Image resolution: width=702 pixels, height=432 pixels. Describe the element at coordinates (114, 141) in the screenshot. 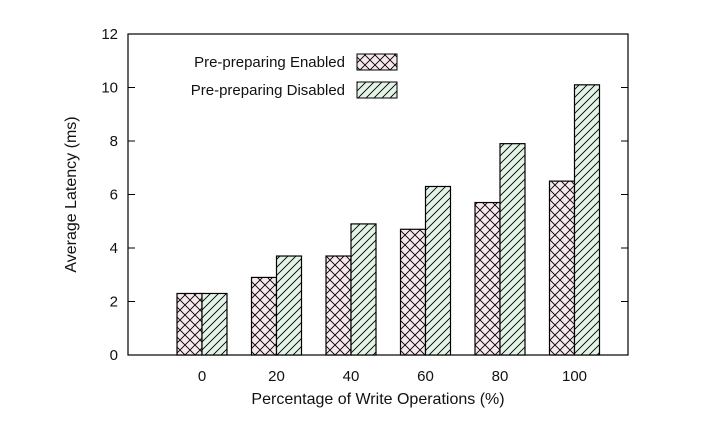

I see `y-tick-label: 8` at that location.